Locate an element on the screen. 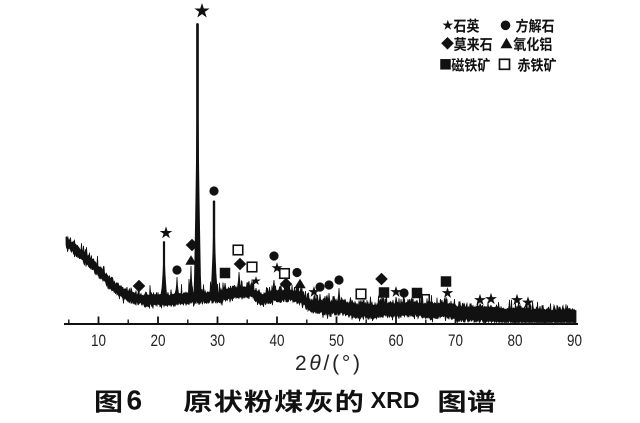  svg-text: 30 is located at coordinates (217, 340).